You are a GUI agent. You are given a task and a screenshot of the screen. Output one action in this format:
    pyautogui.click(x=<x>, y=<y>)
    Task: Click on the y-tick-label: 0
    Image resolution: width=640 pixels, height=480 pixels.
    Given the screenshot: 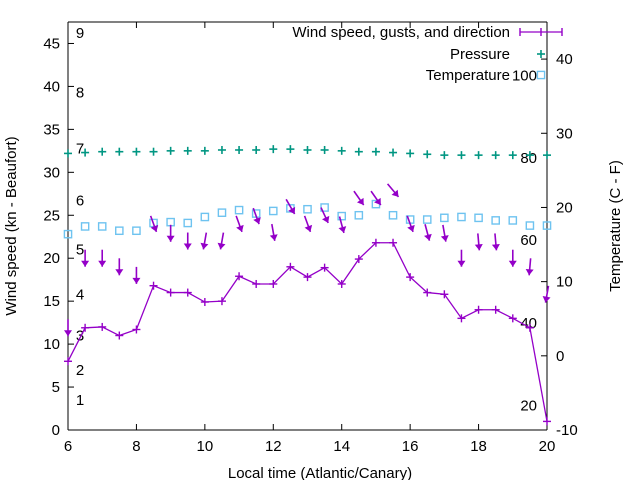 What is the action you would take?
    pyautogui.click(x=56, y=430)
    